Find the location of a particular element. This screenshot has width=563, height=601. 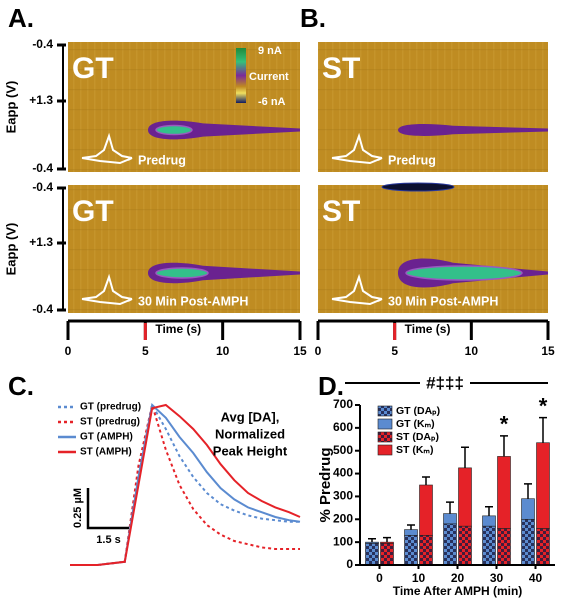

strain-label: ST is located at coordinates (341, 68).